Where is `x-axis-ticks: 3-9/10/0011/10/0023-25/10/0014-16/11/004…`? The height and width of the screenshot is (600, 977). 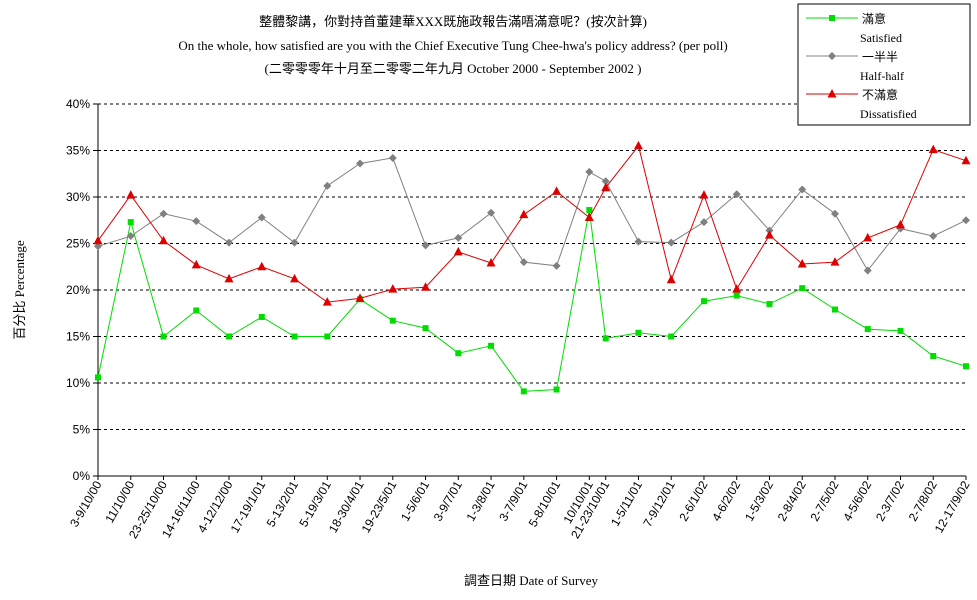 x-axis-ticks: 3-9/10/0011/10/0023-25/10/0014-16/11/004… is located at coordinates (520, 508).